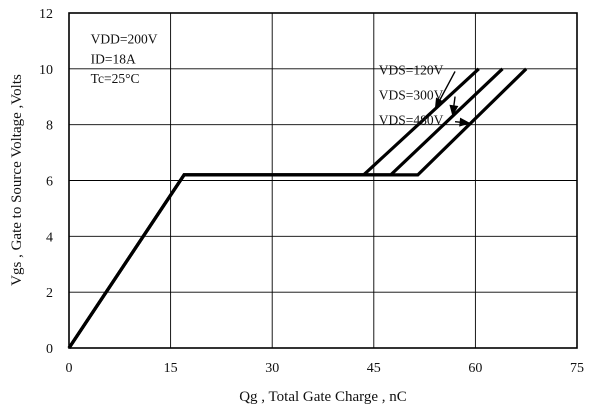 This screenshot has height=410, width=600. What do you see at coordinates (475, 368) in the screenshot?
I see `x-tick-label: 60` at bounding box center [475, 368].